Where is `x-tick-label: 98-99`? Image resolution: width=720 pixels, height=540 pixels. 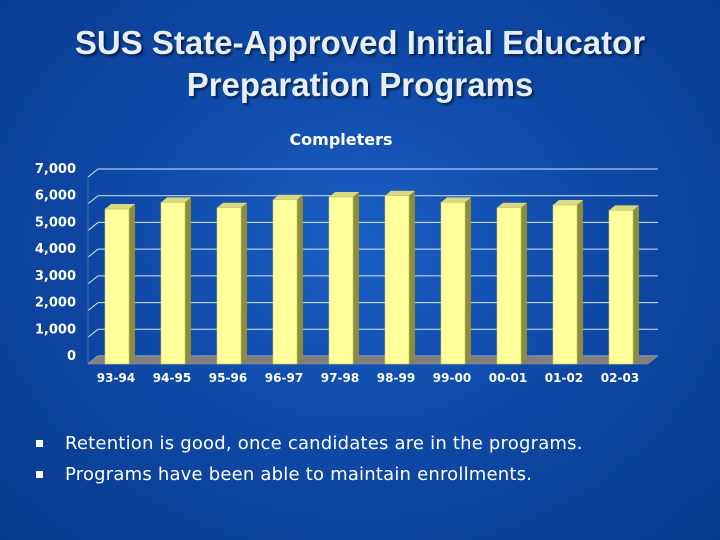
x-tick-label: 98-99 is located at coordinates (396, 378).